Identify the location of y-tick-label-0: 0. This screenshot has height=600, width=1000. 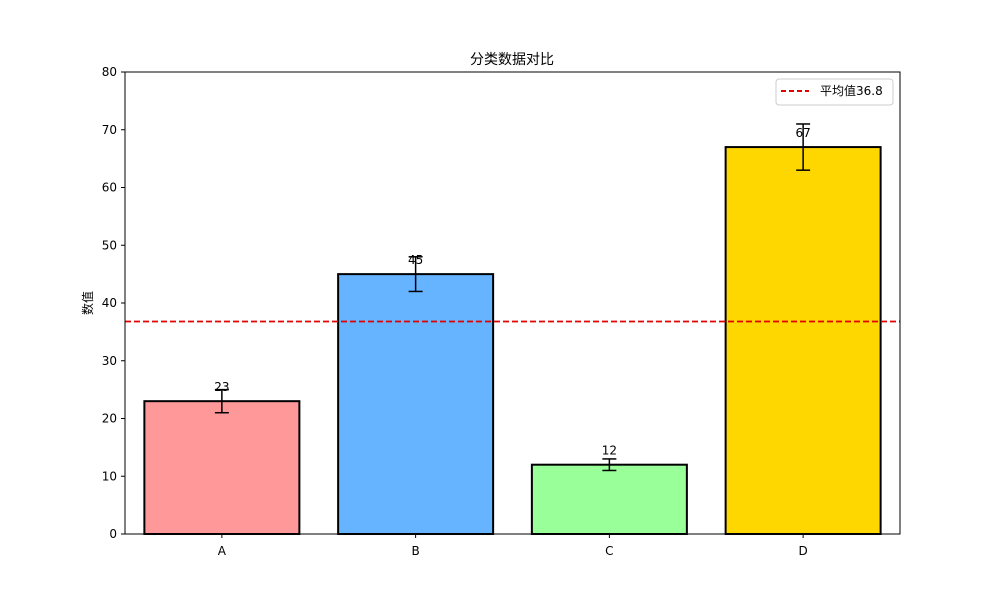
(113, 534).